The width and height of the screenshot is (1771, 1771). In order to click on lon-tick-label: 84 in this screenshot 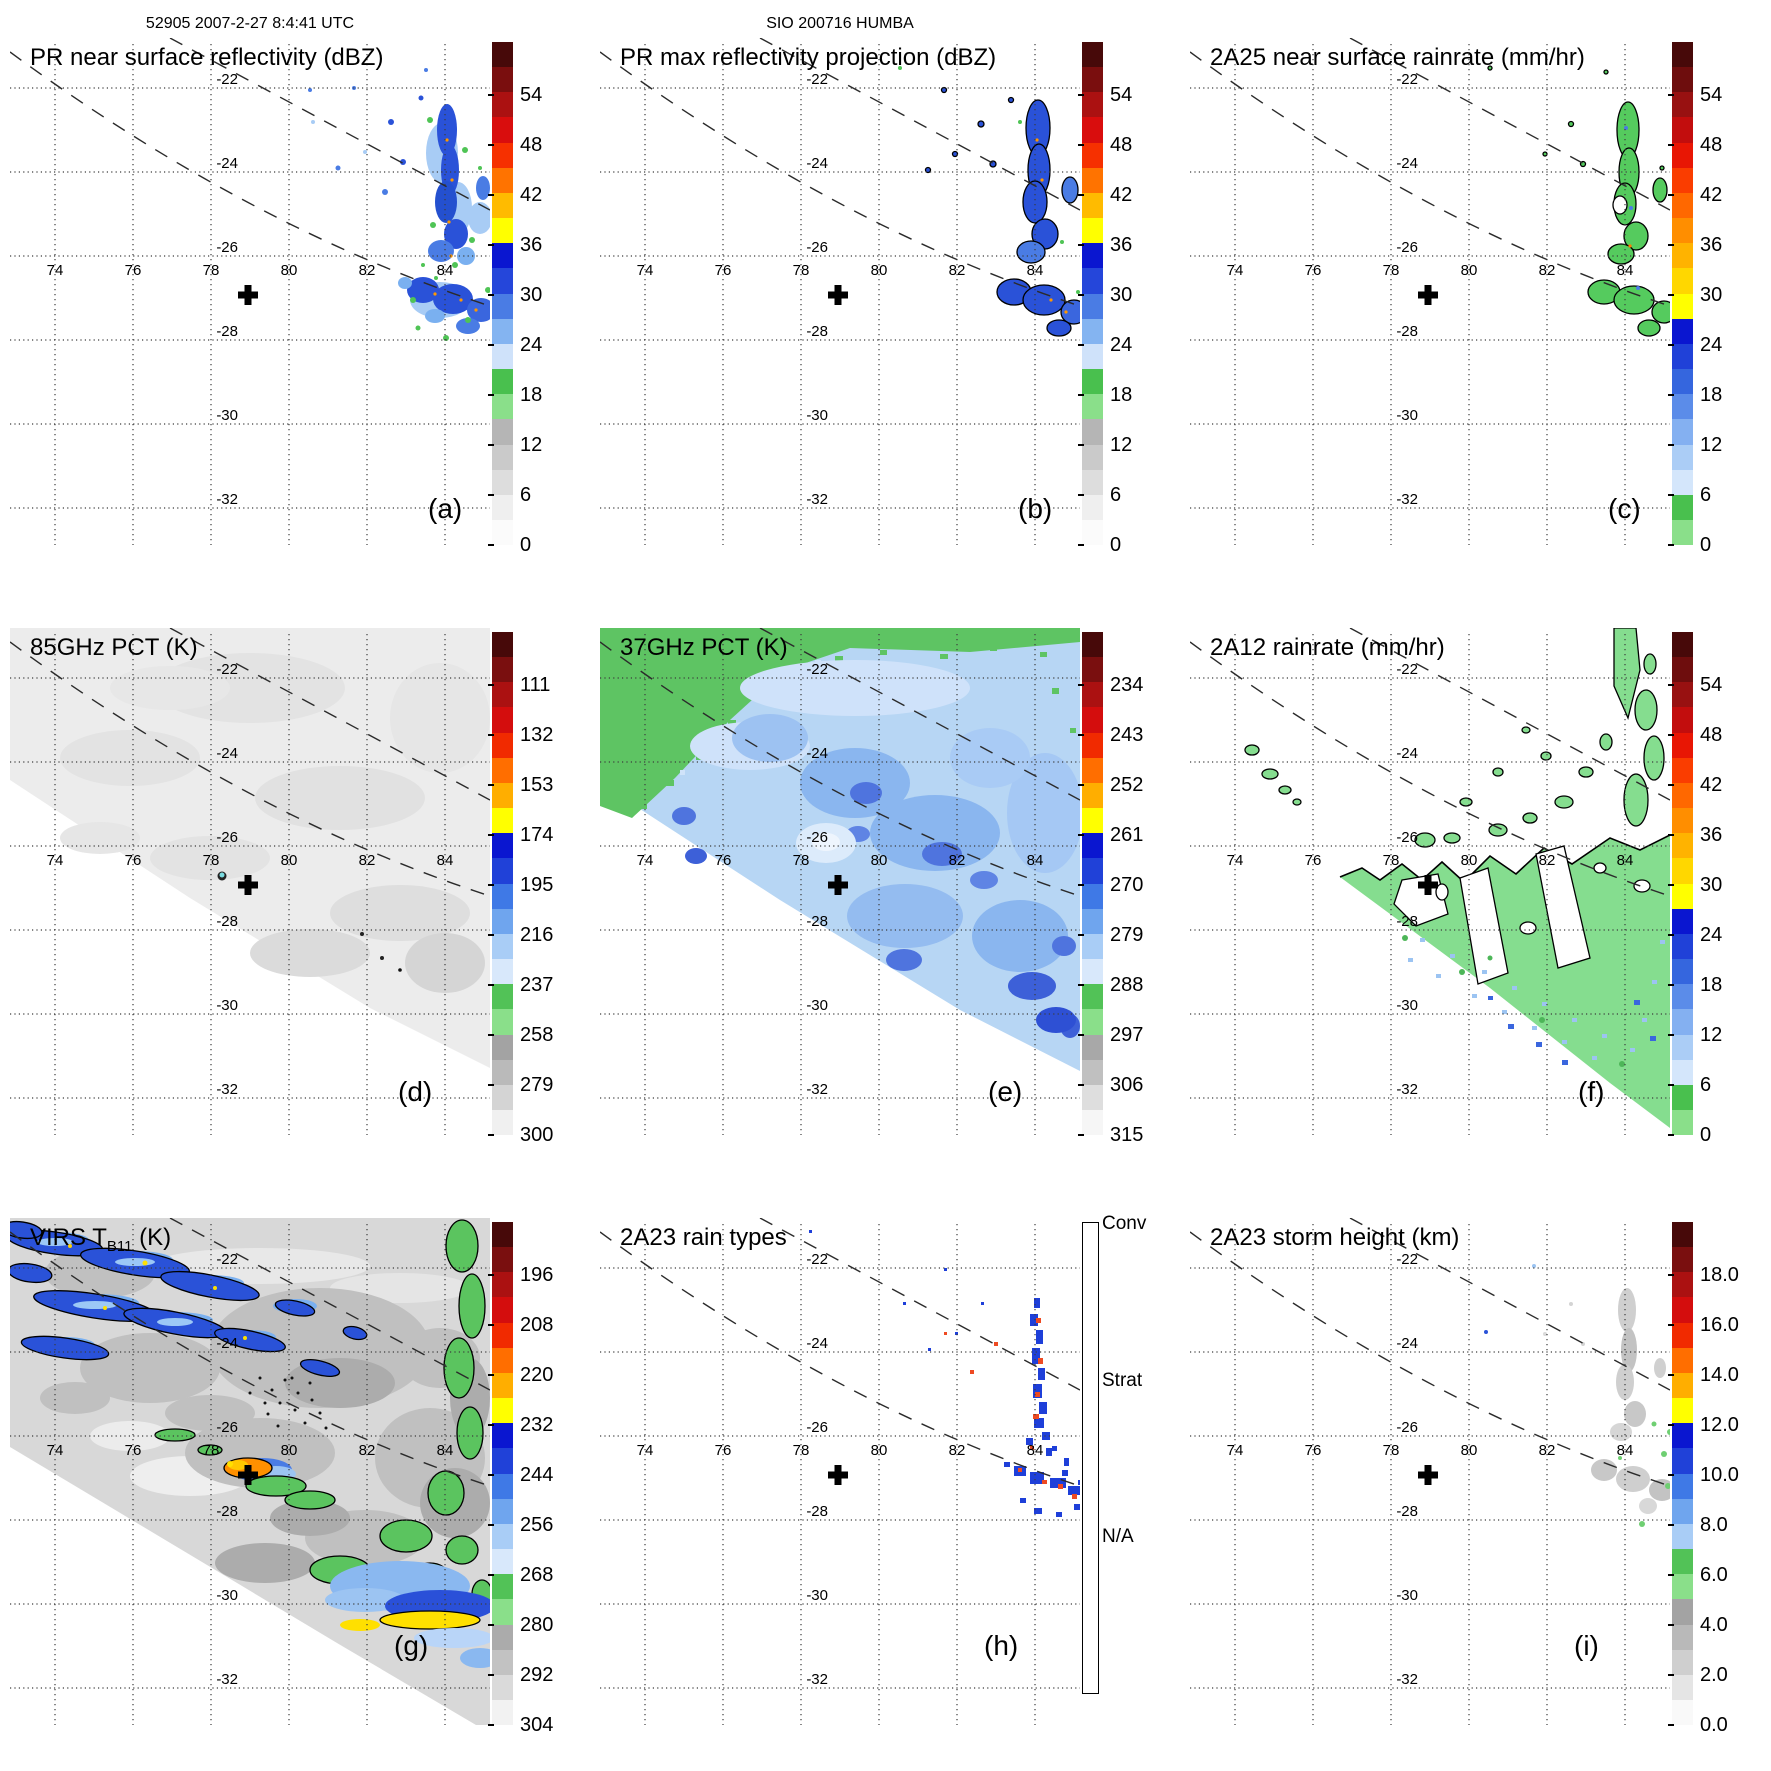, I will do `click(1035, 1450)`.